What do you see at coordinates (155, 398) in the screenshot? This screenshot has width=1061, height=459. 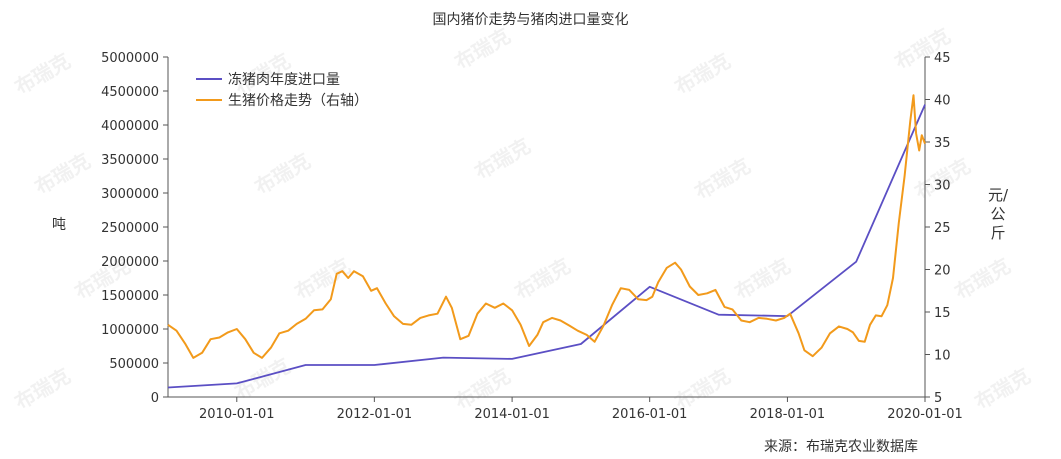 I see `left-tick-label: 0` at bounding box center [155, 398].